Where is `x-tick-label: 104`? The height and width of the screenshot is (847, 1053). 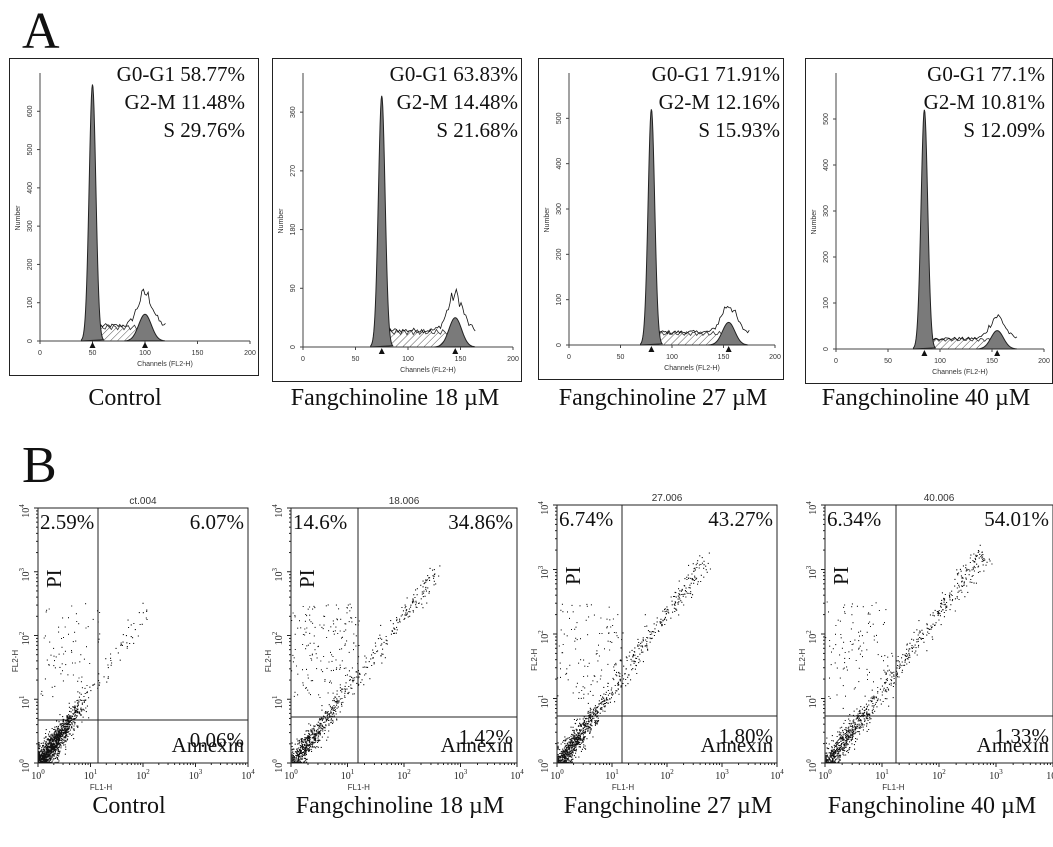 x-tick-label: 104 is located at coordinates (1049, 775).